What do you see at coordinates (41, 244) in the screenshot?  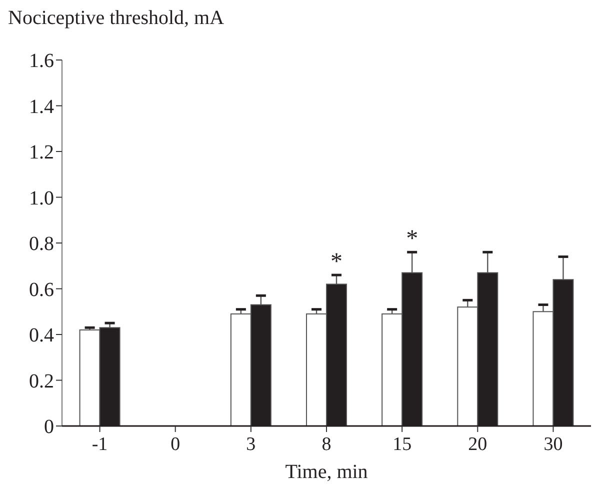 I see `y-tick-label: 0.8` at bounding box center [41, 244].